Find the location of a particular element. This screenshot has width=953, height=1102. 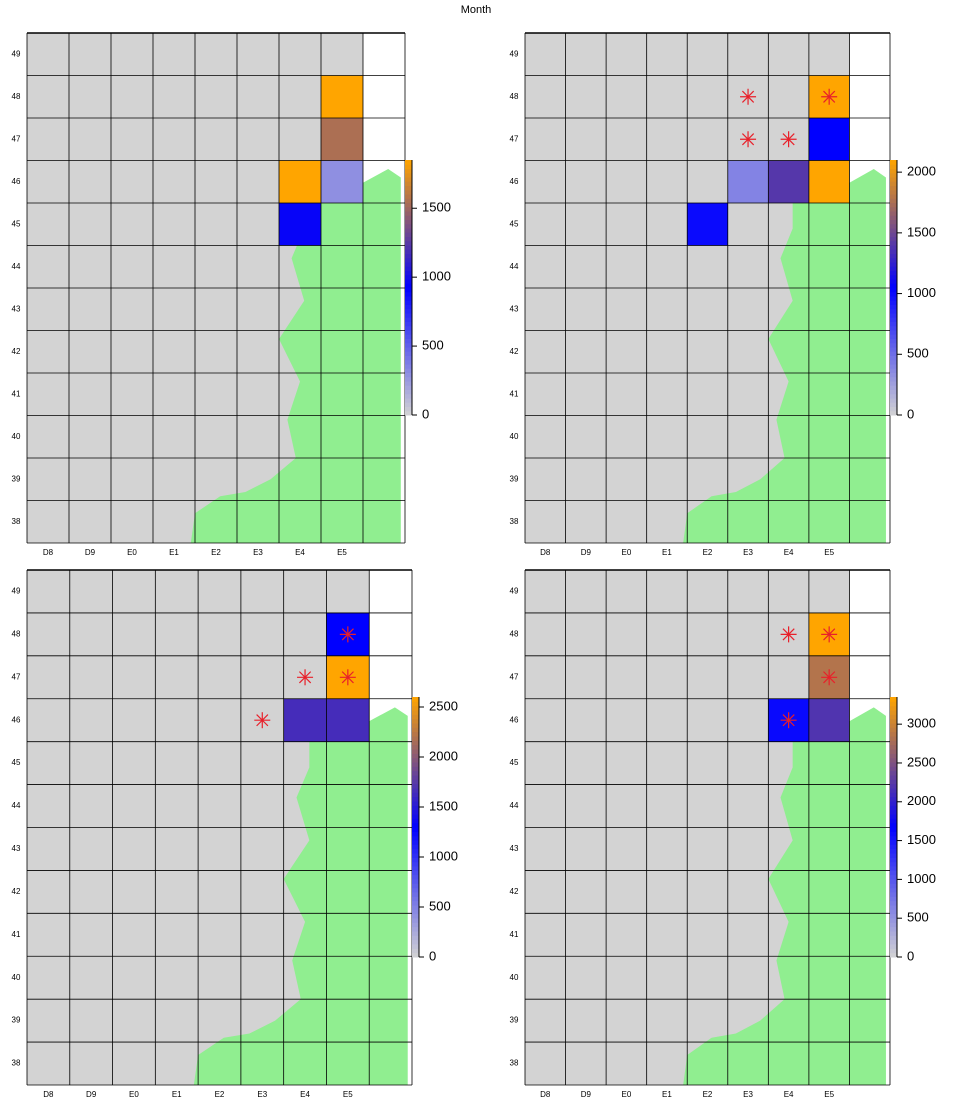

colorbar-tick-label: 1000 is located at coordinates (443, 855).